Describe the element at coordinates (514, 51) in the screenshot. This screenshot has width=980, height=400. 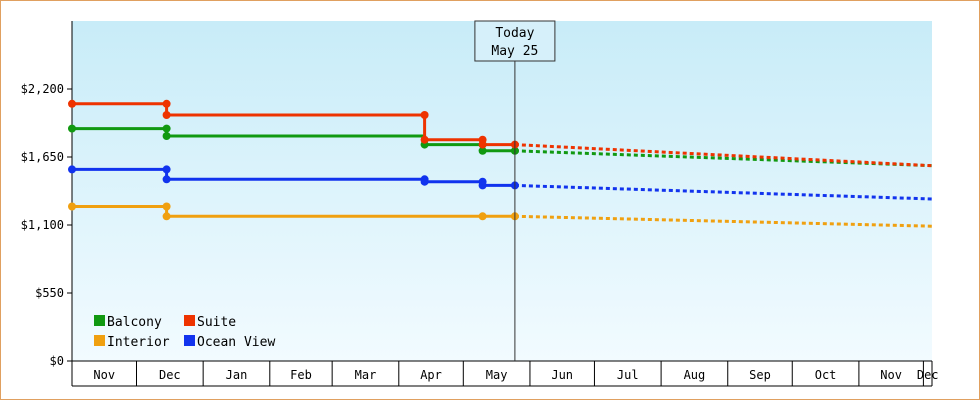
I see `today-date-label: May 25` at that location.